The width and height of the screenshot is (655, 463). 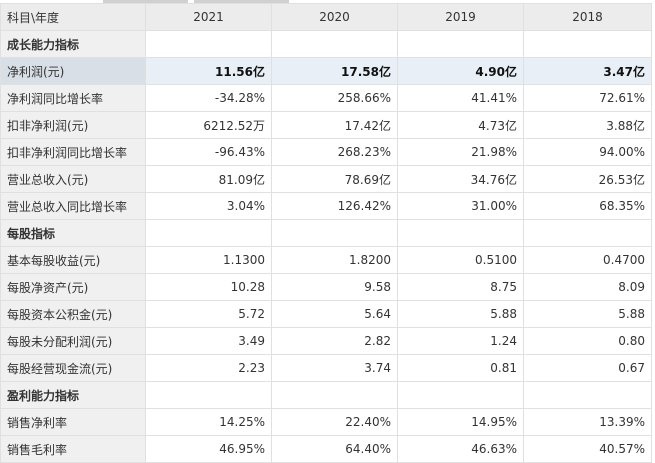 What do you see at coordinates (334, 368) in the screenshot?
I see `cell-value: 3.74` at bounding box center [334, 368].